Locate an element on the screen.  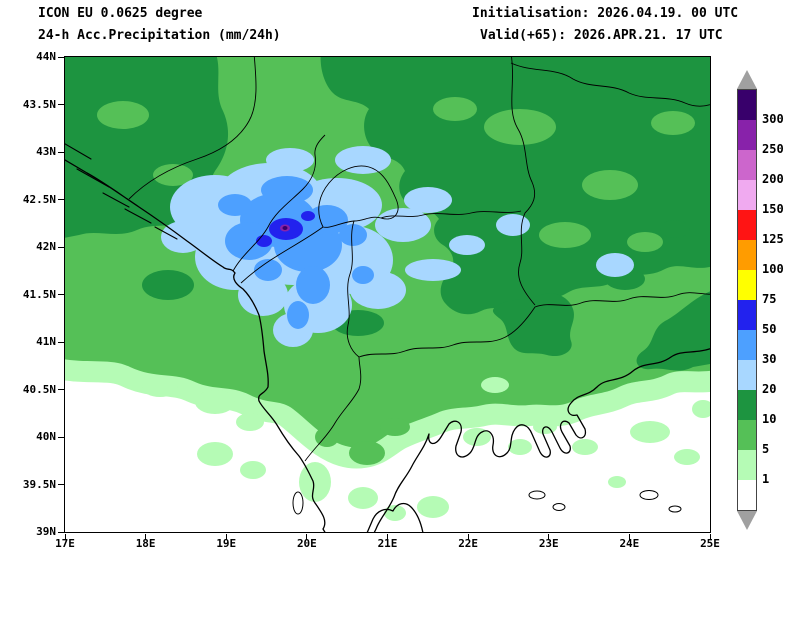
legend-level-label: 30 is located at coordinates (769, 359).